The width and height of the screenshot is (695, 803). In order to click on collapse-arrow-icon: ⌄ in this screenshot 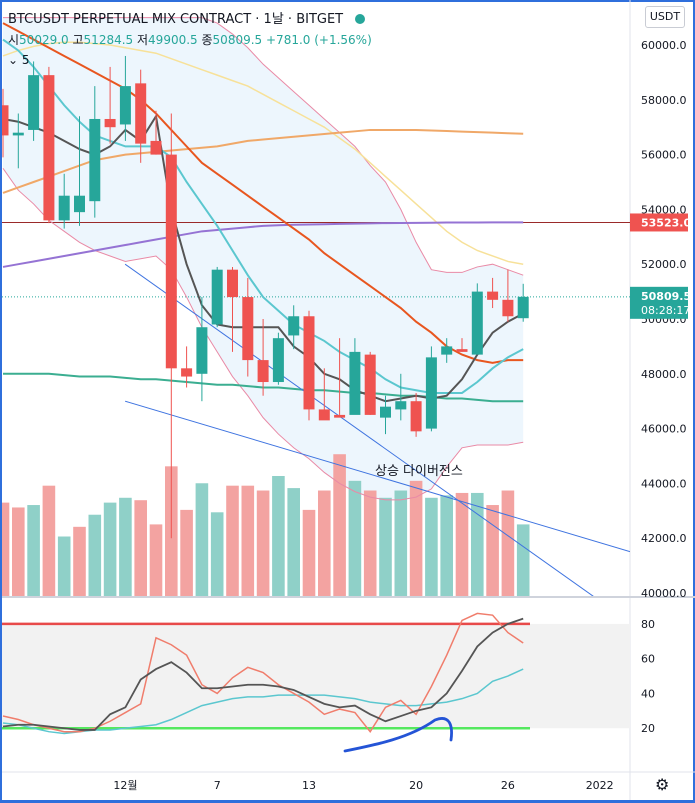, I will do `click(13, 60)`.